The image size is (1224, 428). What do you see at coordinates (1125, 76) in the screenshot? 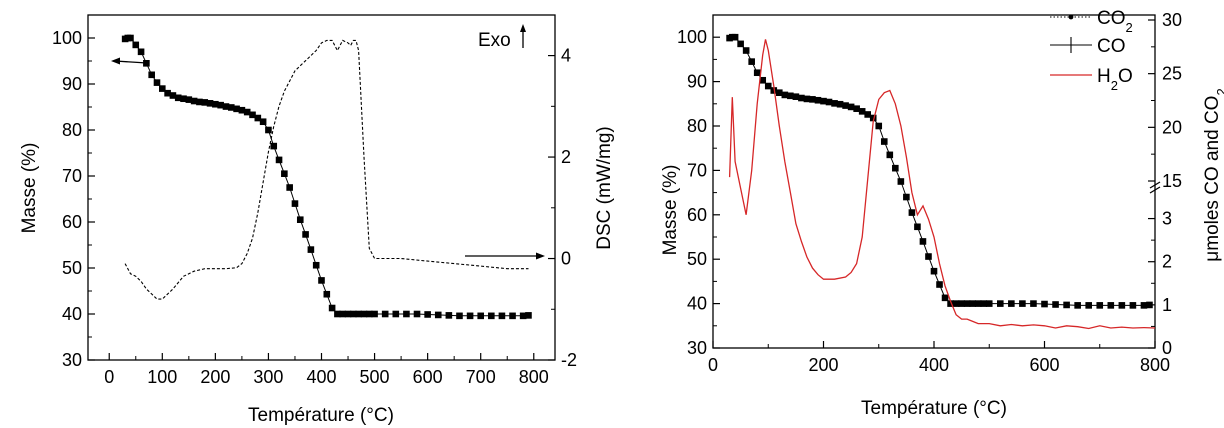
I see `legend-label-suffix: O` at bounding box center [1125, 76].